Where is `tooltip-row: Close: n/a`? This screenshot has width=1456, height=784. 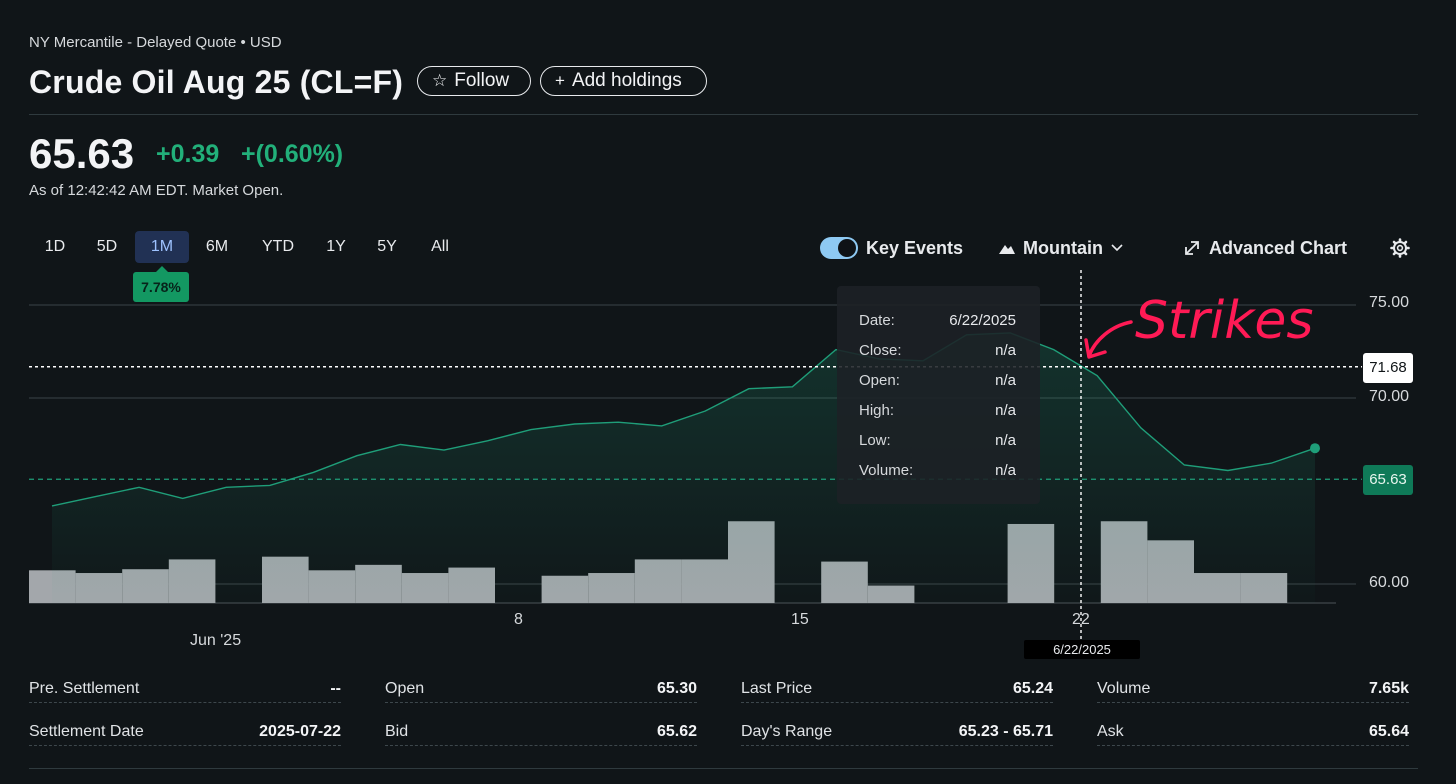 tooltip-row: Close: n/a is located at coordinates (937, 352).